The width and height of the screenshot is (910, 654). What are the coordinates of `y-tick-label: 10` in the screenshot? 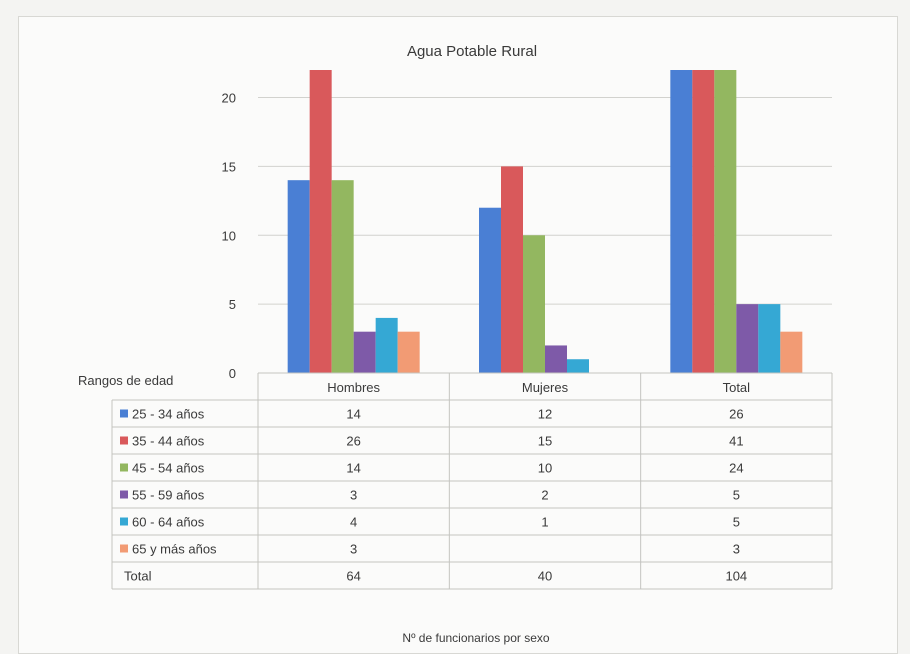 It's located at (229, 235).